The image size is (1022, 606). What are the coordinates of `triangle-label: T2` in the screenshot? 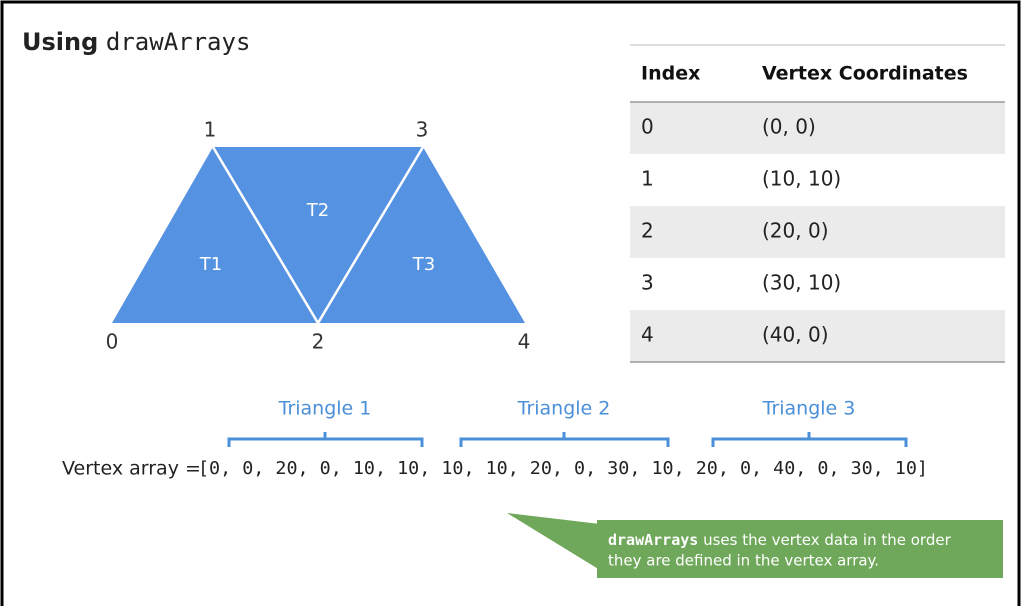 It's located at (317, 210).